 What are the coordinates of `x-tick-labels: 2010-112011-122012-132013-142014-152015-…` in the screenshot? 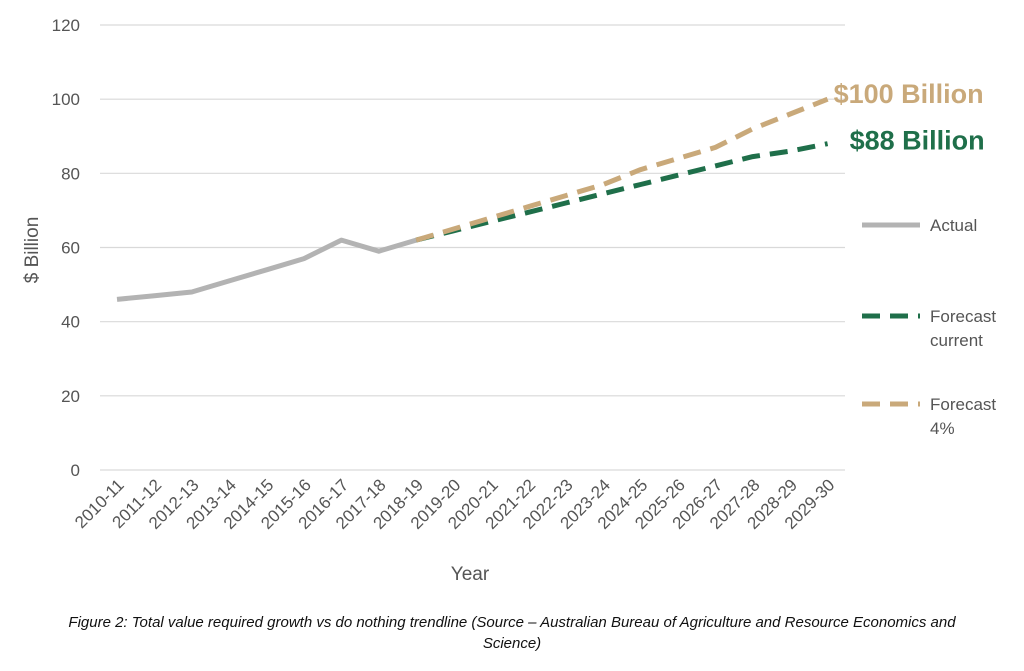 It's located at (454, 504).